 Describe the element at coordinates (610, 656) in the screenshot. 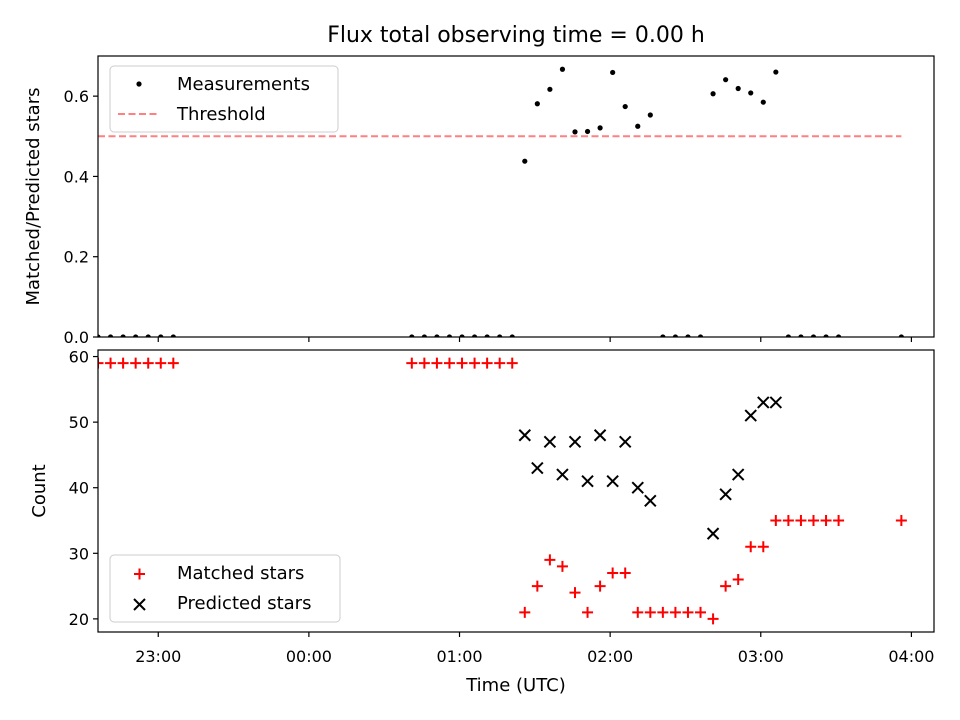

I see `x-tick-label: 02:00` at that location.